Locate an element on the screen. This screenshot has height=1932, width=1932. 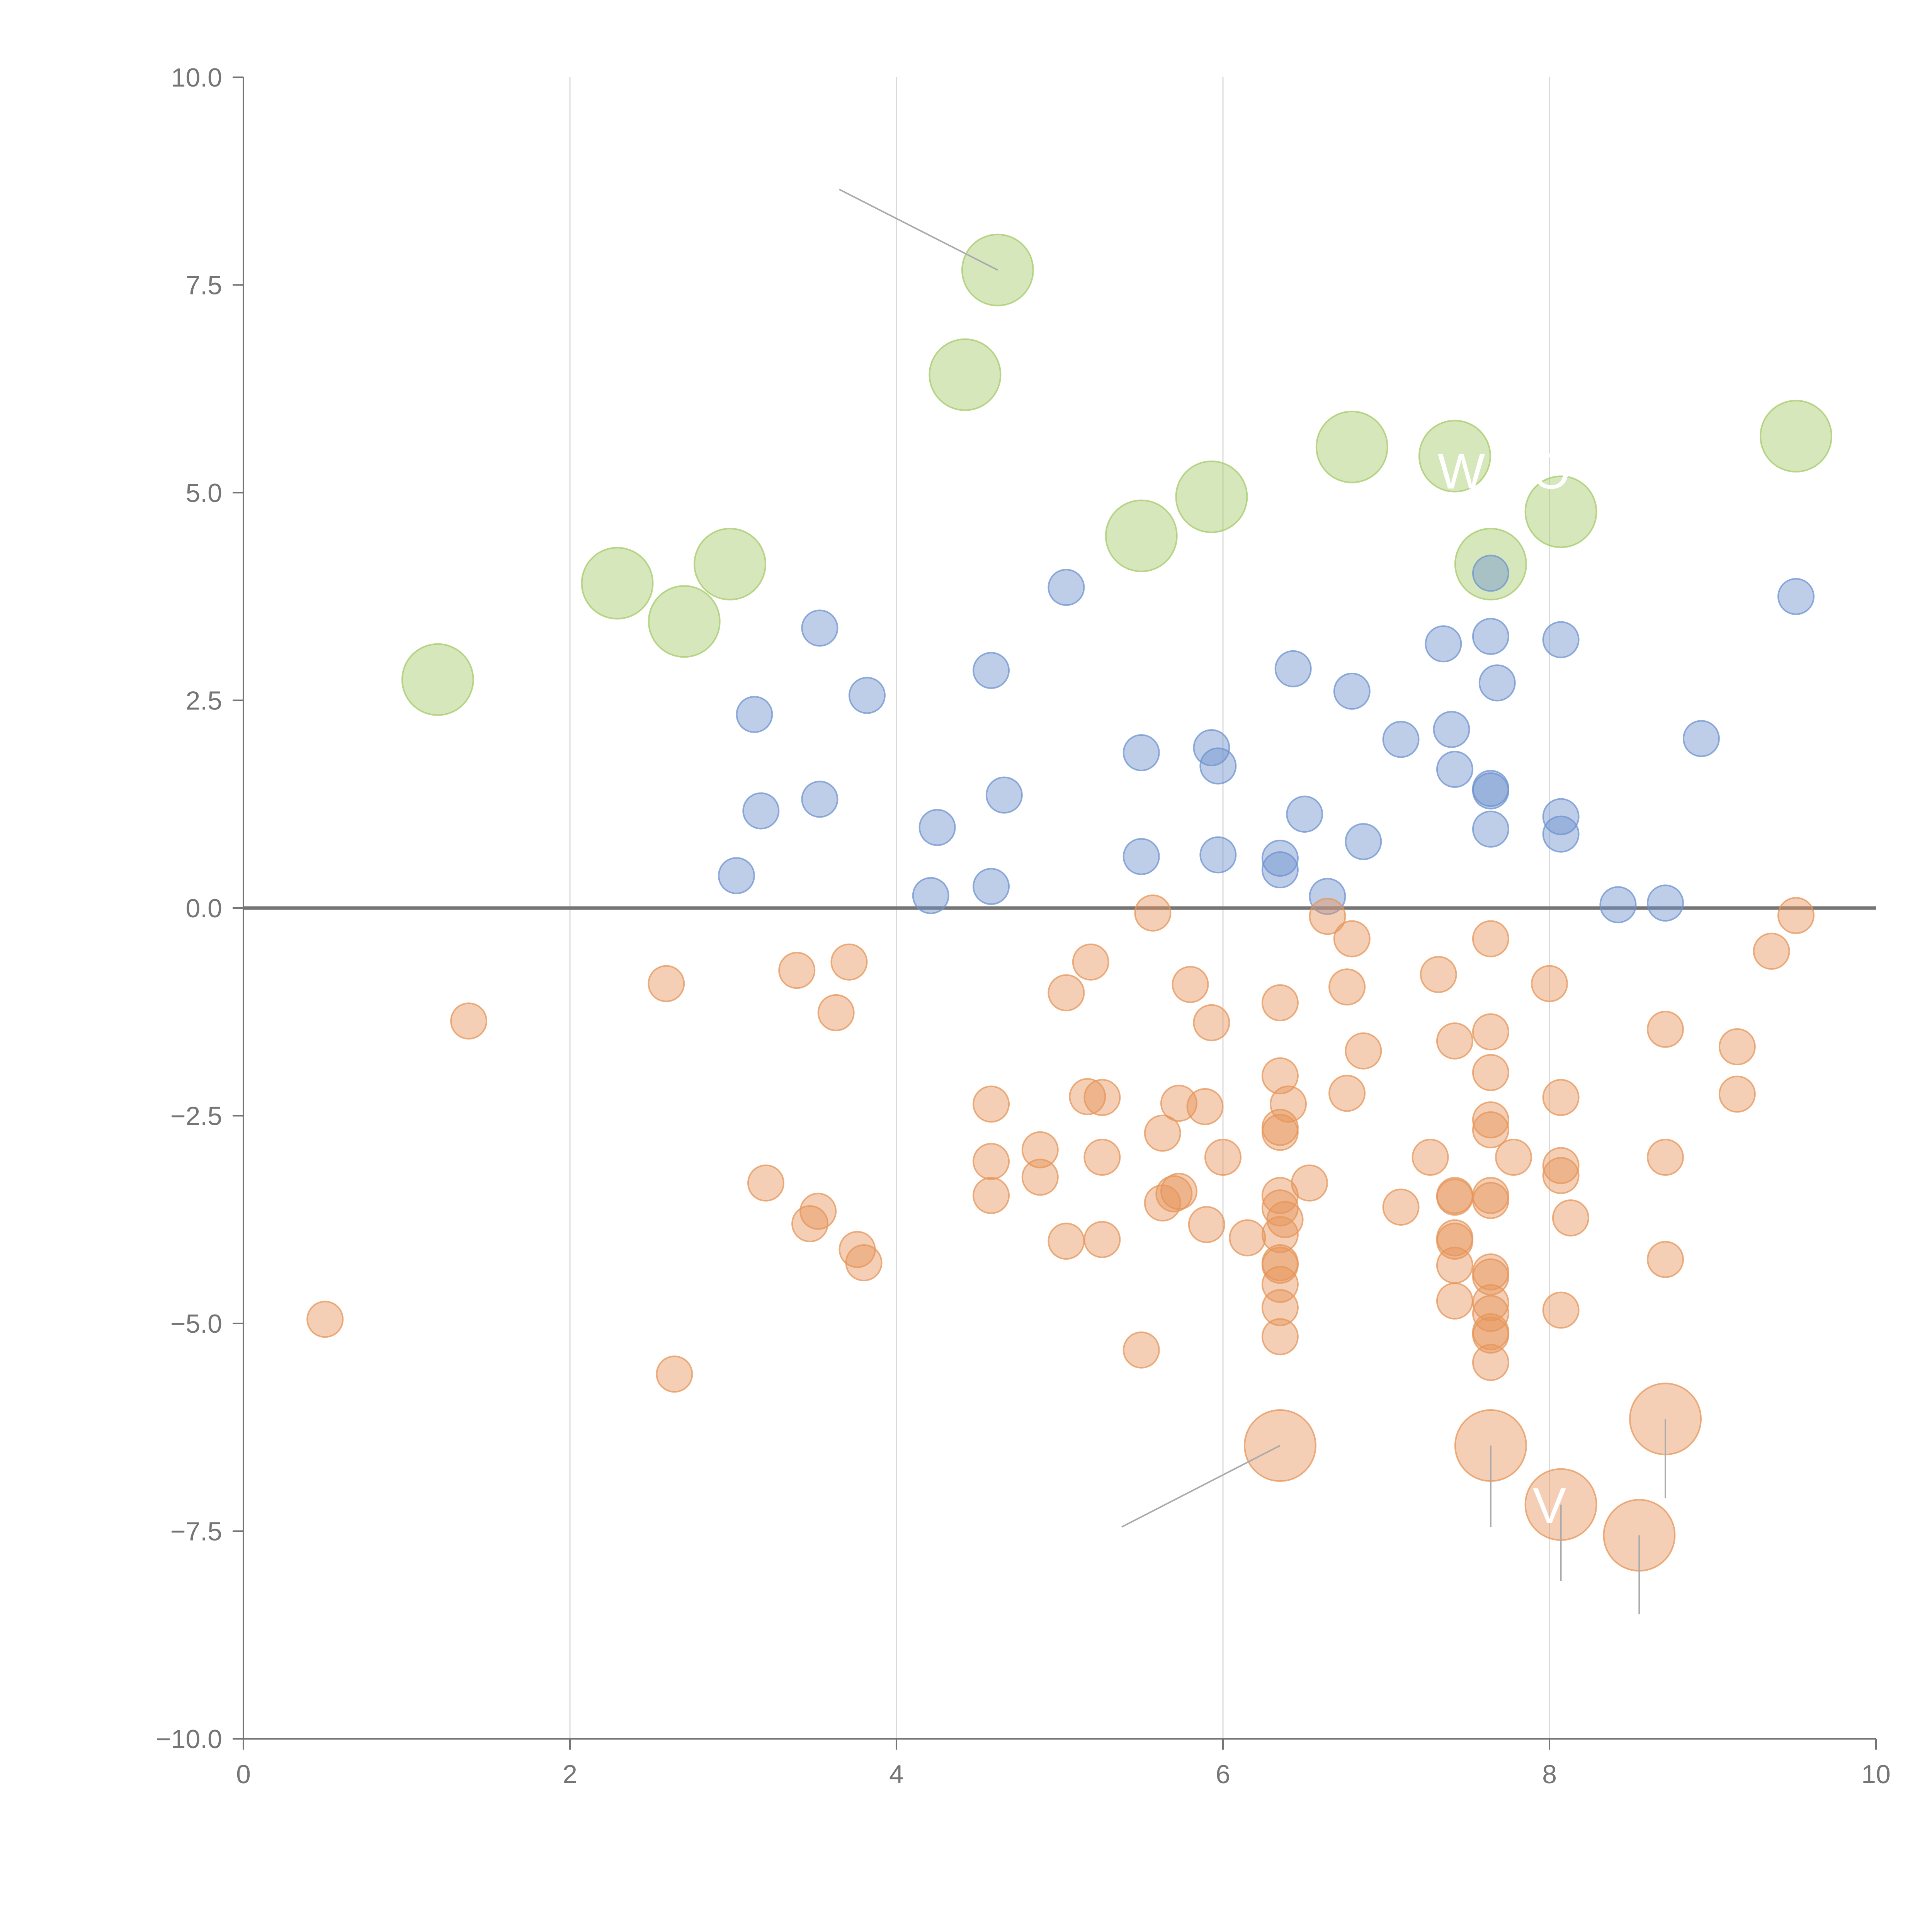
annotation-label: O is located at coordinates (1552, 471).